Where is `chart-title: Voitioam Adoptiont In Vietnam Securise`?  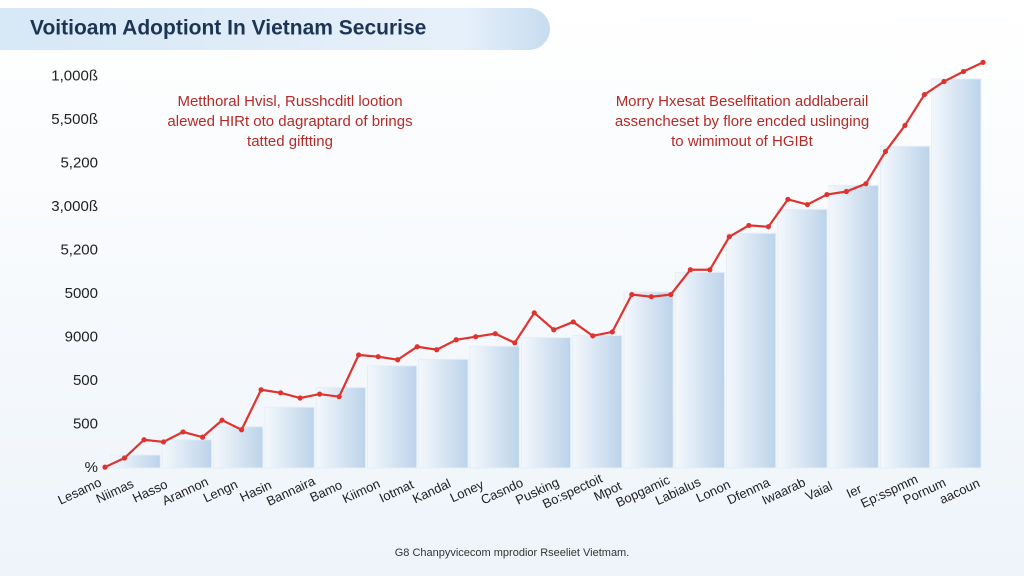
chart-title: Voitioam Adoptiont In Vietnam Securise is located at coordinates (228, 28).